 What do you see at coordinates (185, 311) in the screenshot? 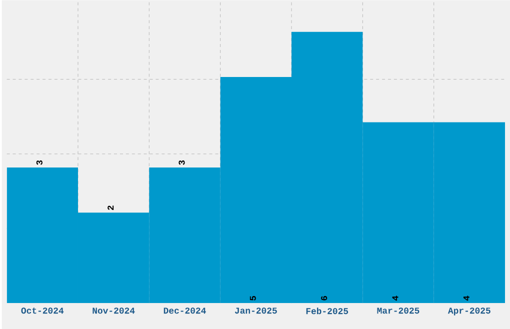
I see `x-tick-label: Dec-2024` at bounding box center [185, 311].